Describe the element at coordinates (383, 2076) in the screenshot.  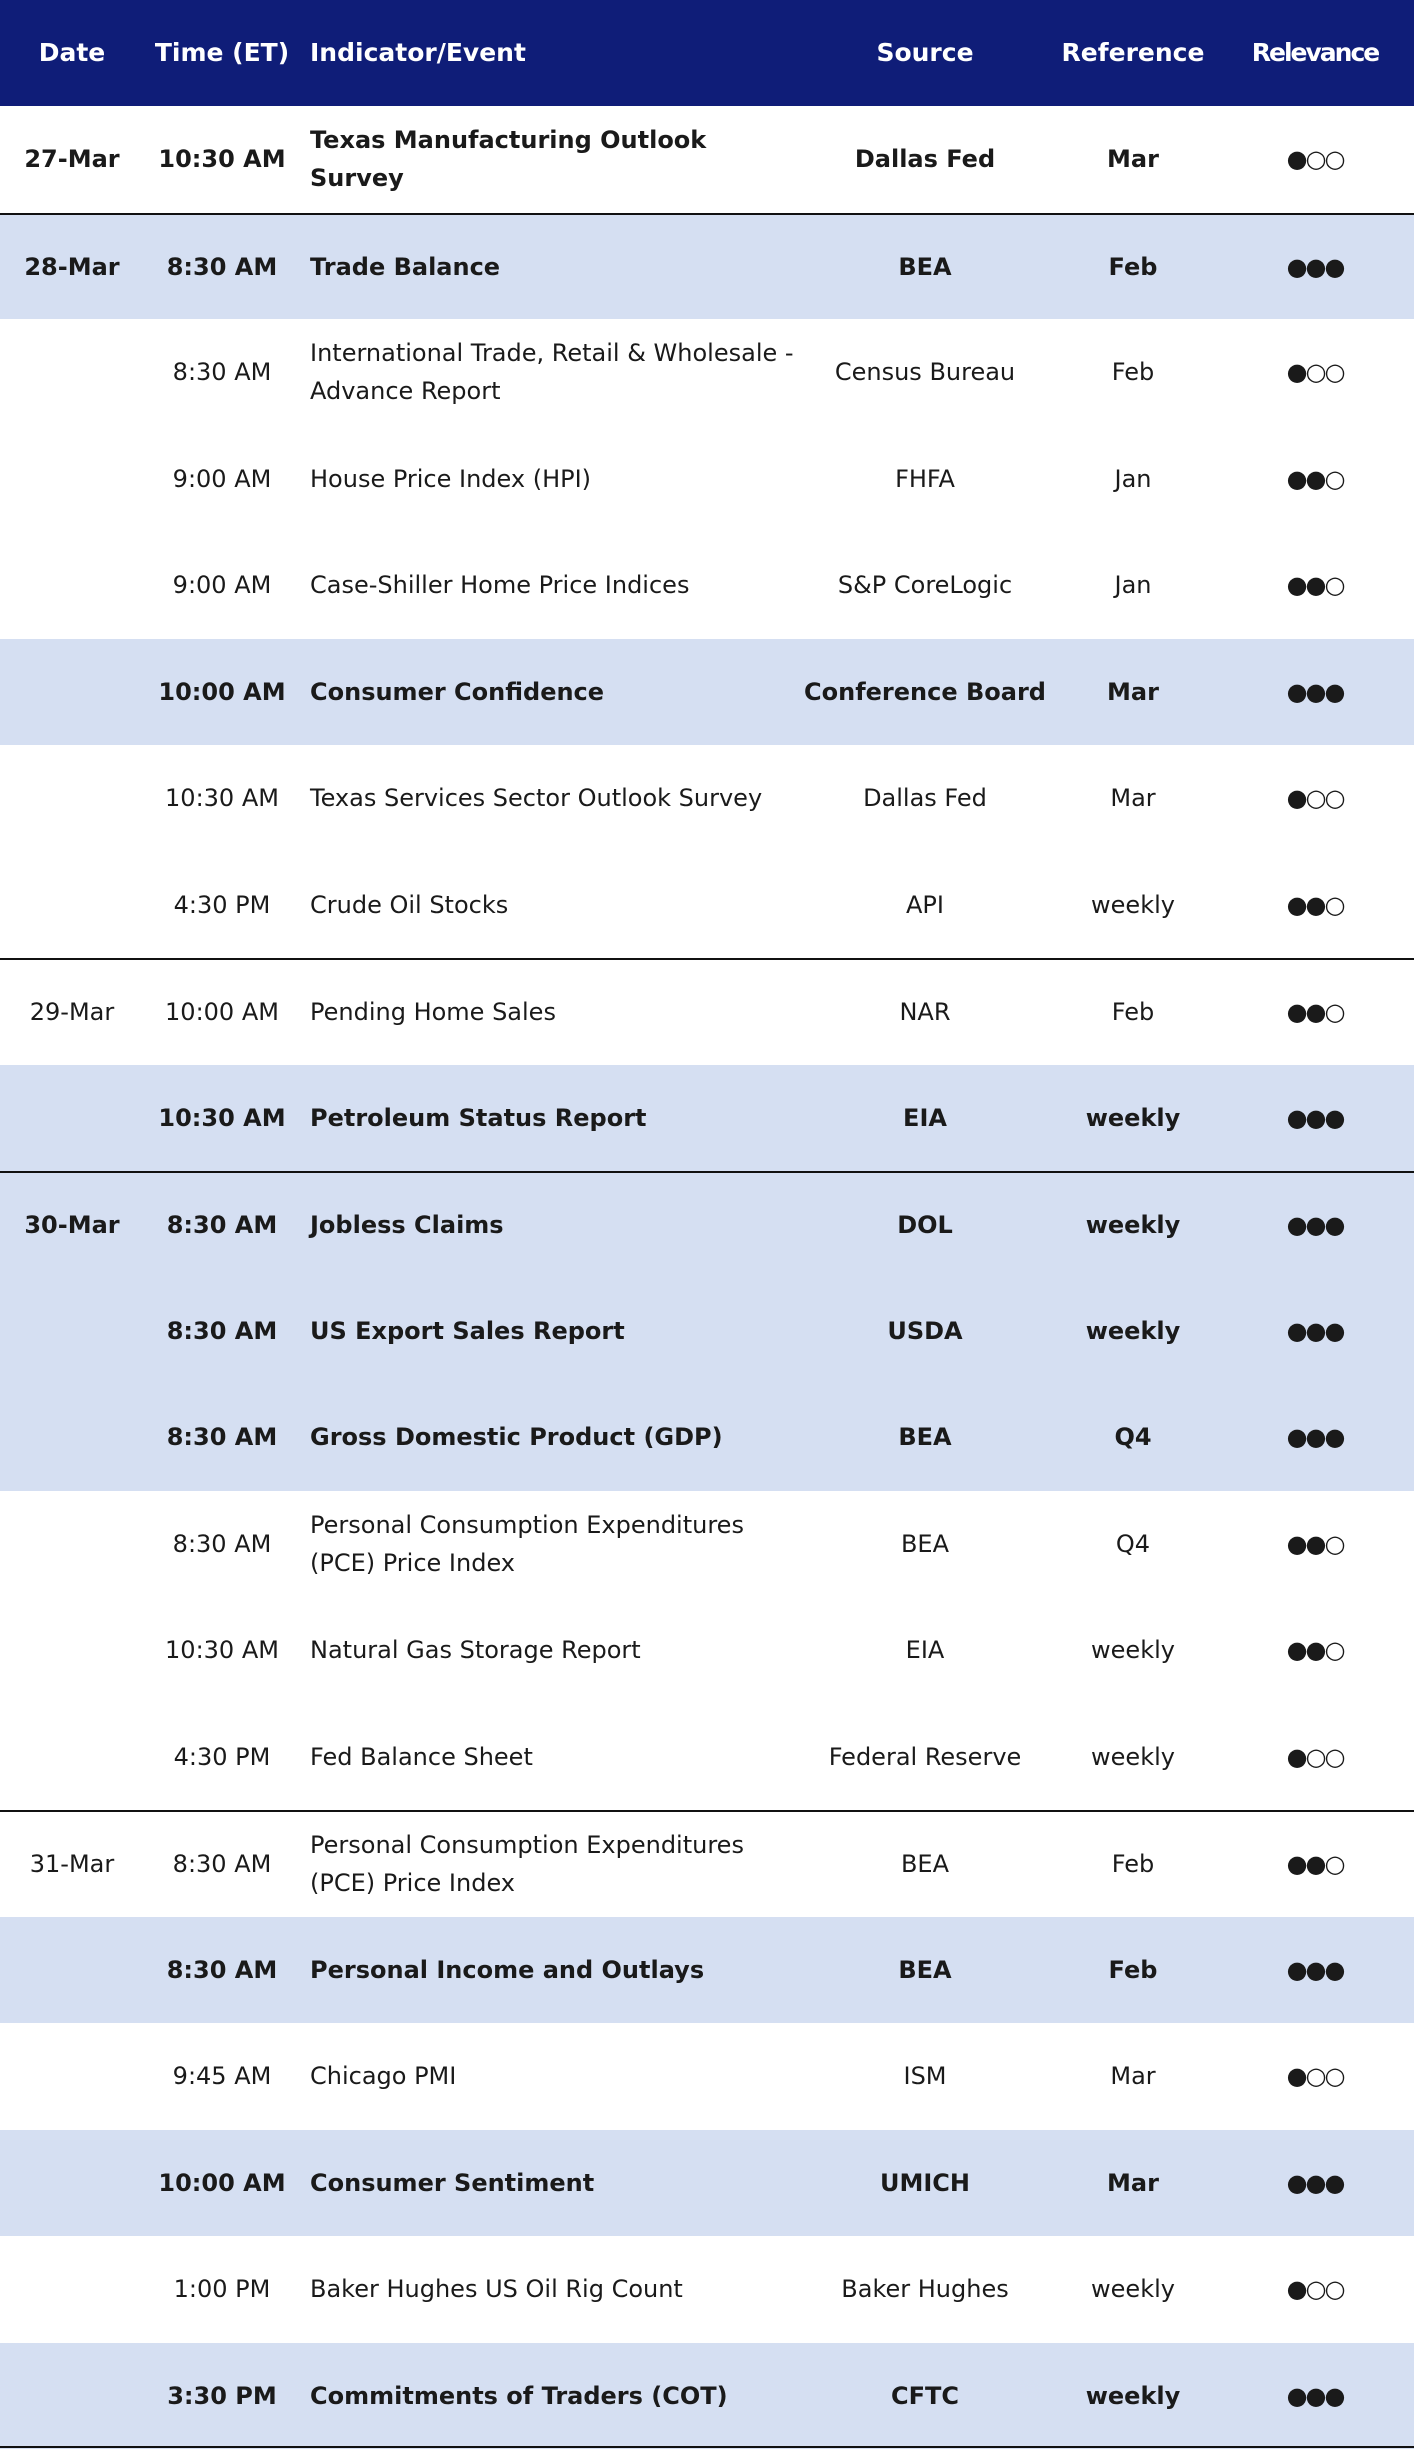
I see `event-cell: Chicago PMI` at that location.